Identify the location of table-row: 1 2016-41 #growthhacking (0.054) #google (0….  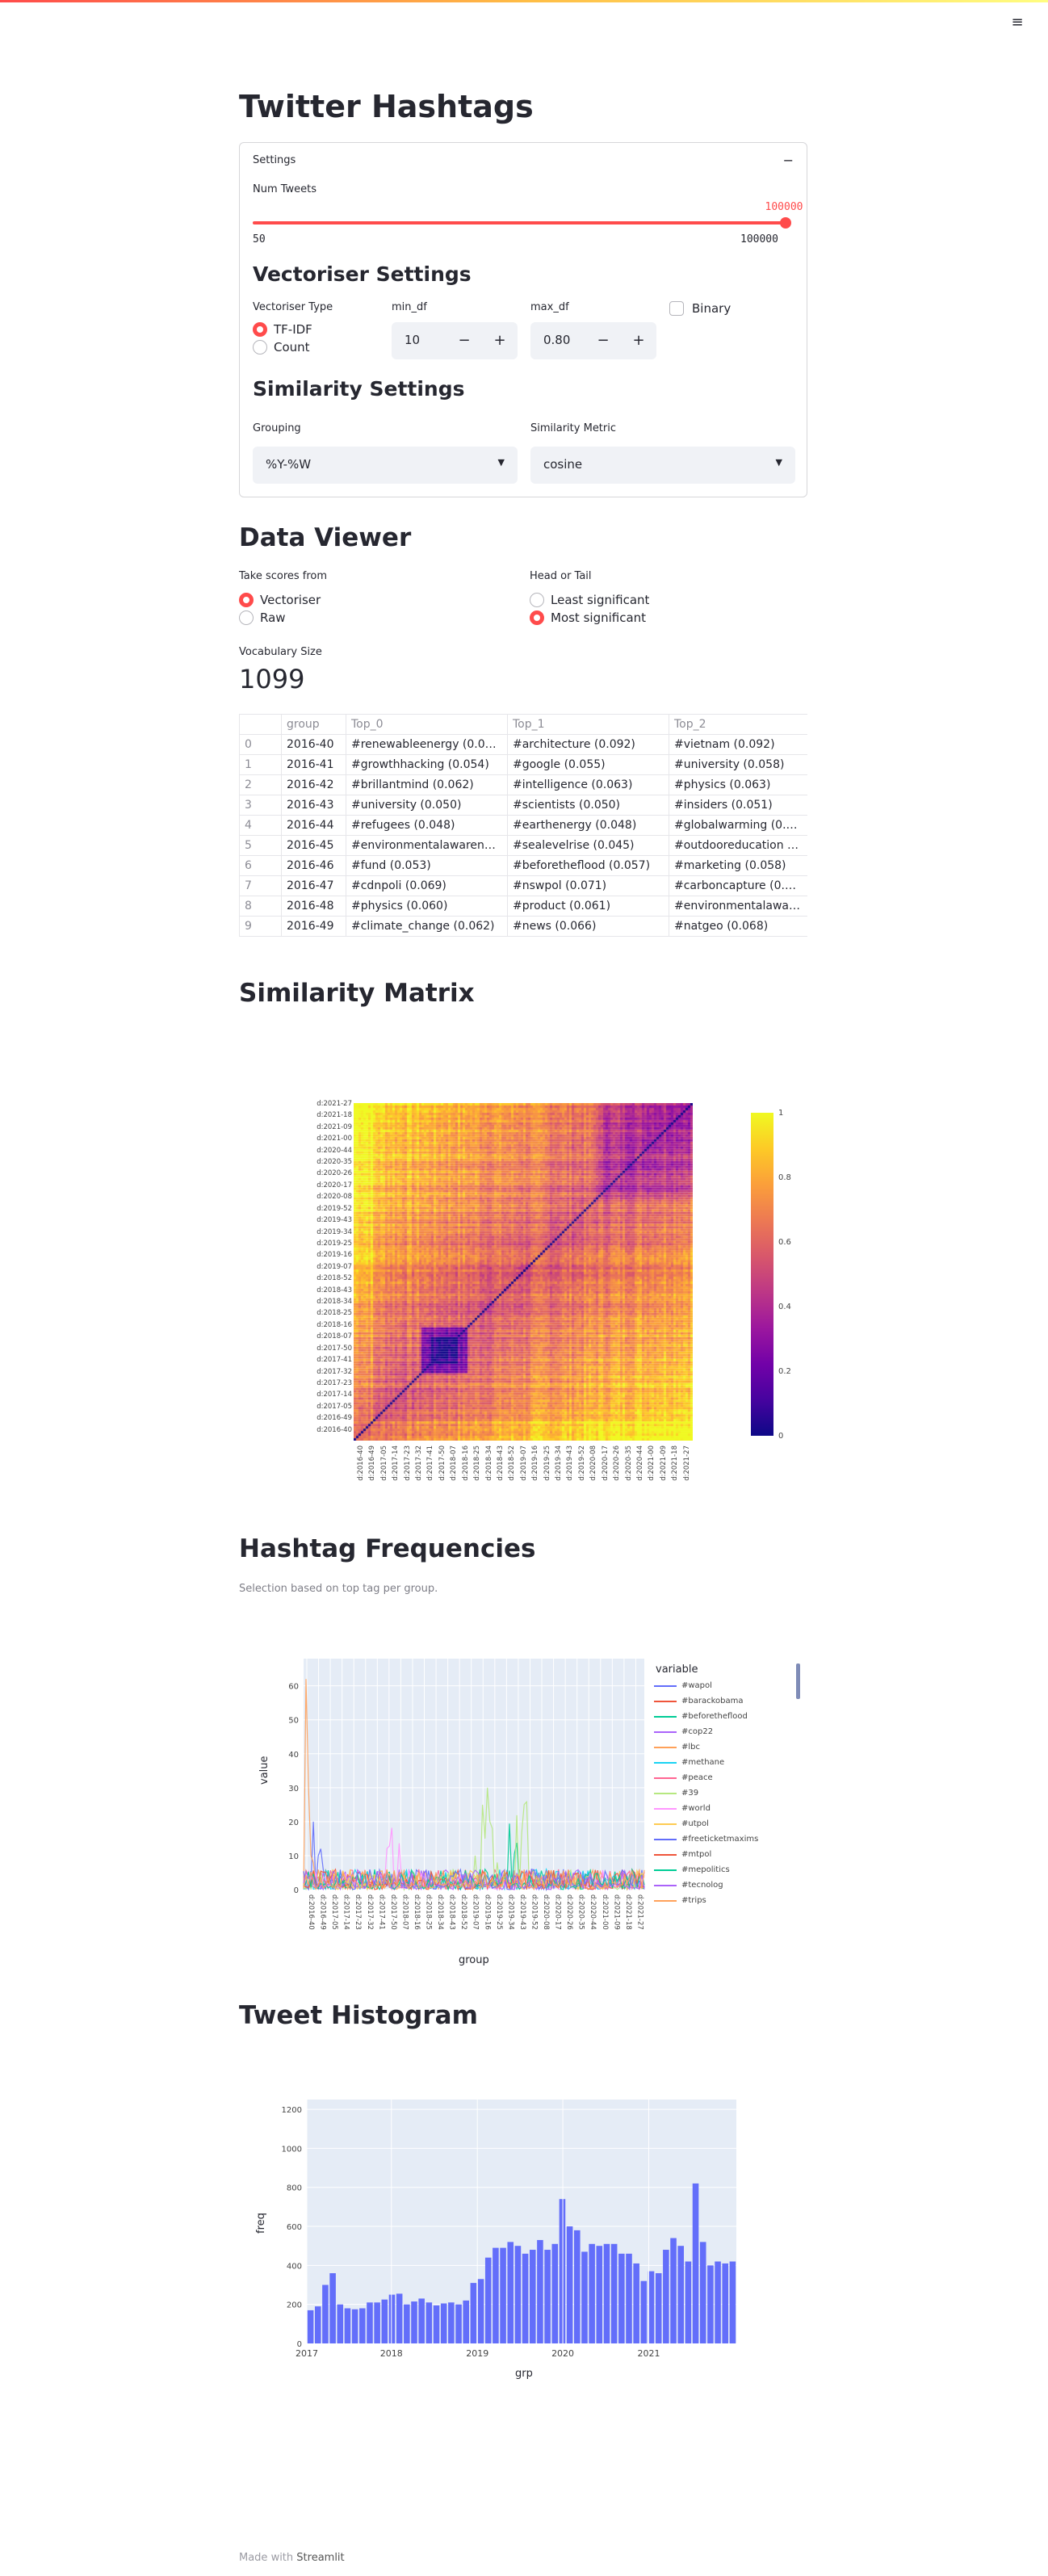
(523, 764).